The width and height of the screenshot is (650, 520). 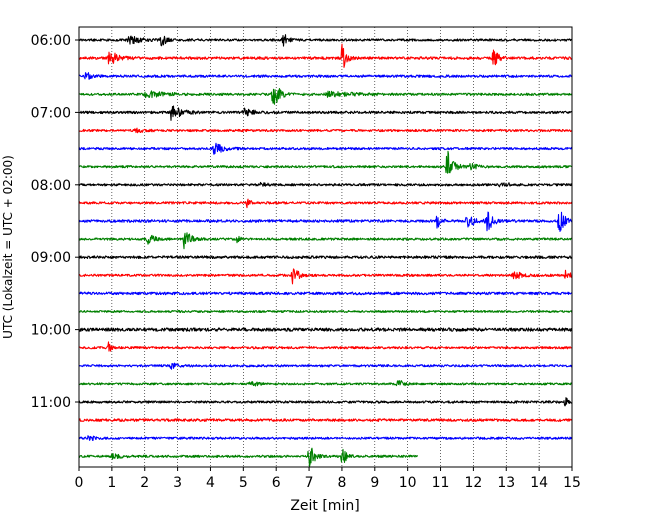 What do you see at coordinates (441, 483) in the screenshot?
I see `x-tick-label: 11` at bounding box center [441, 483].